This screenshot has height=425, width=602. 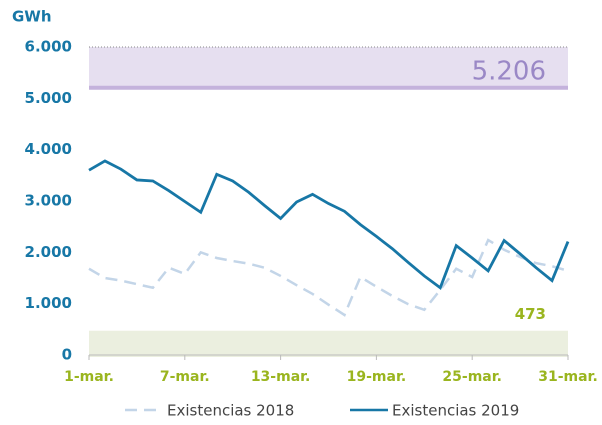 What do you see at coordinates (455, 411) in the screenshot?
I see `legend-label: Existencias 2019` at bounding box center [455, 411].